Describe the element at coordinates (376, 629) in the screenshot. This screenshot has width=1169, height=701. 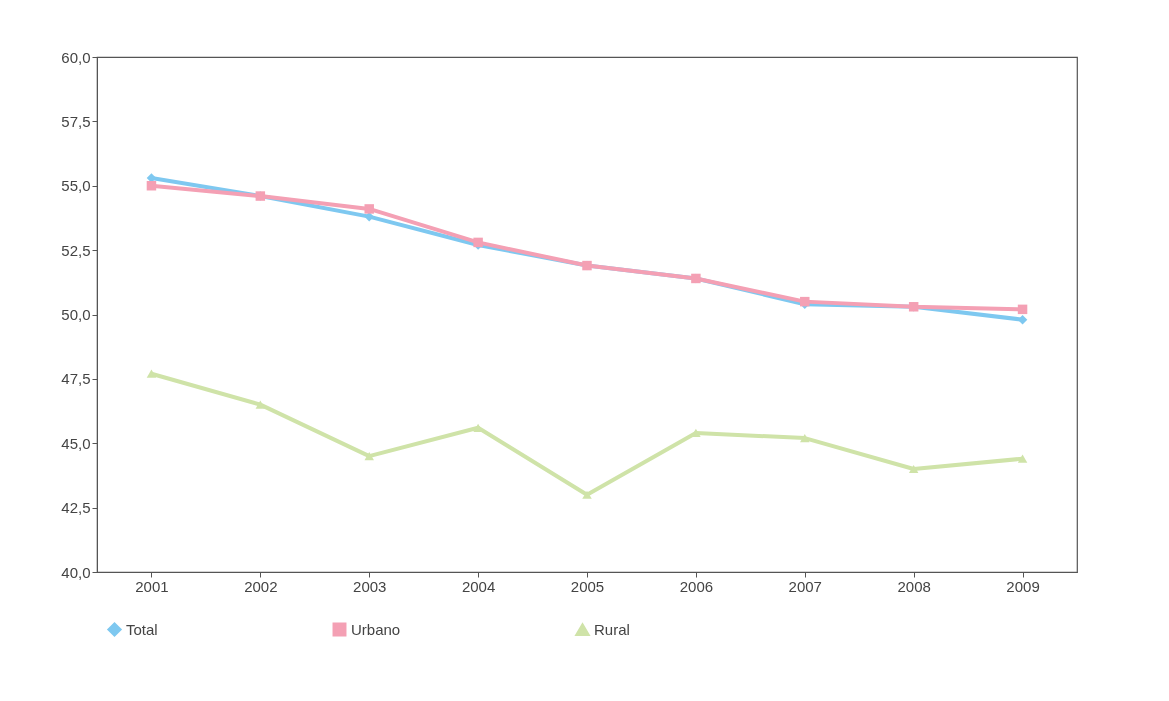
I see `legend-label: Urbano` at that location.